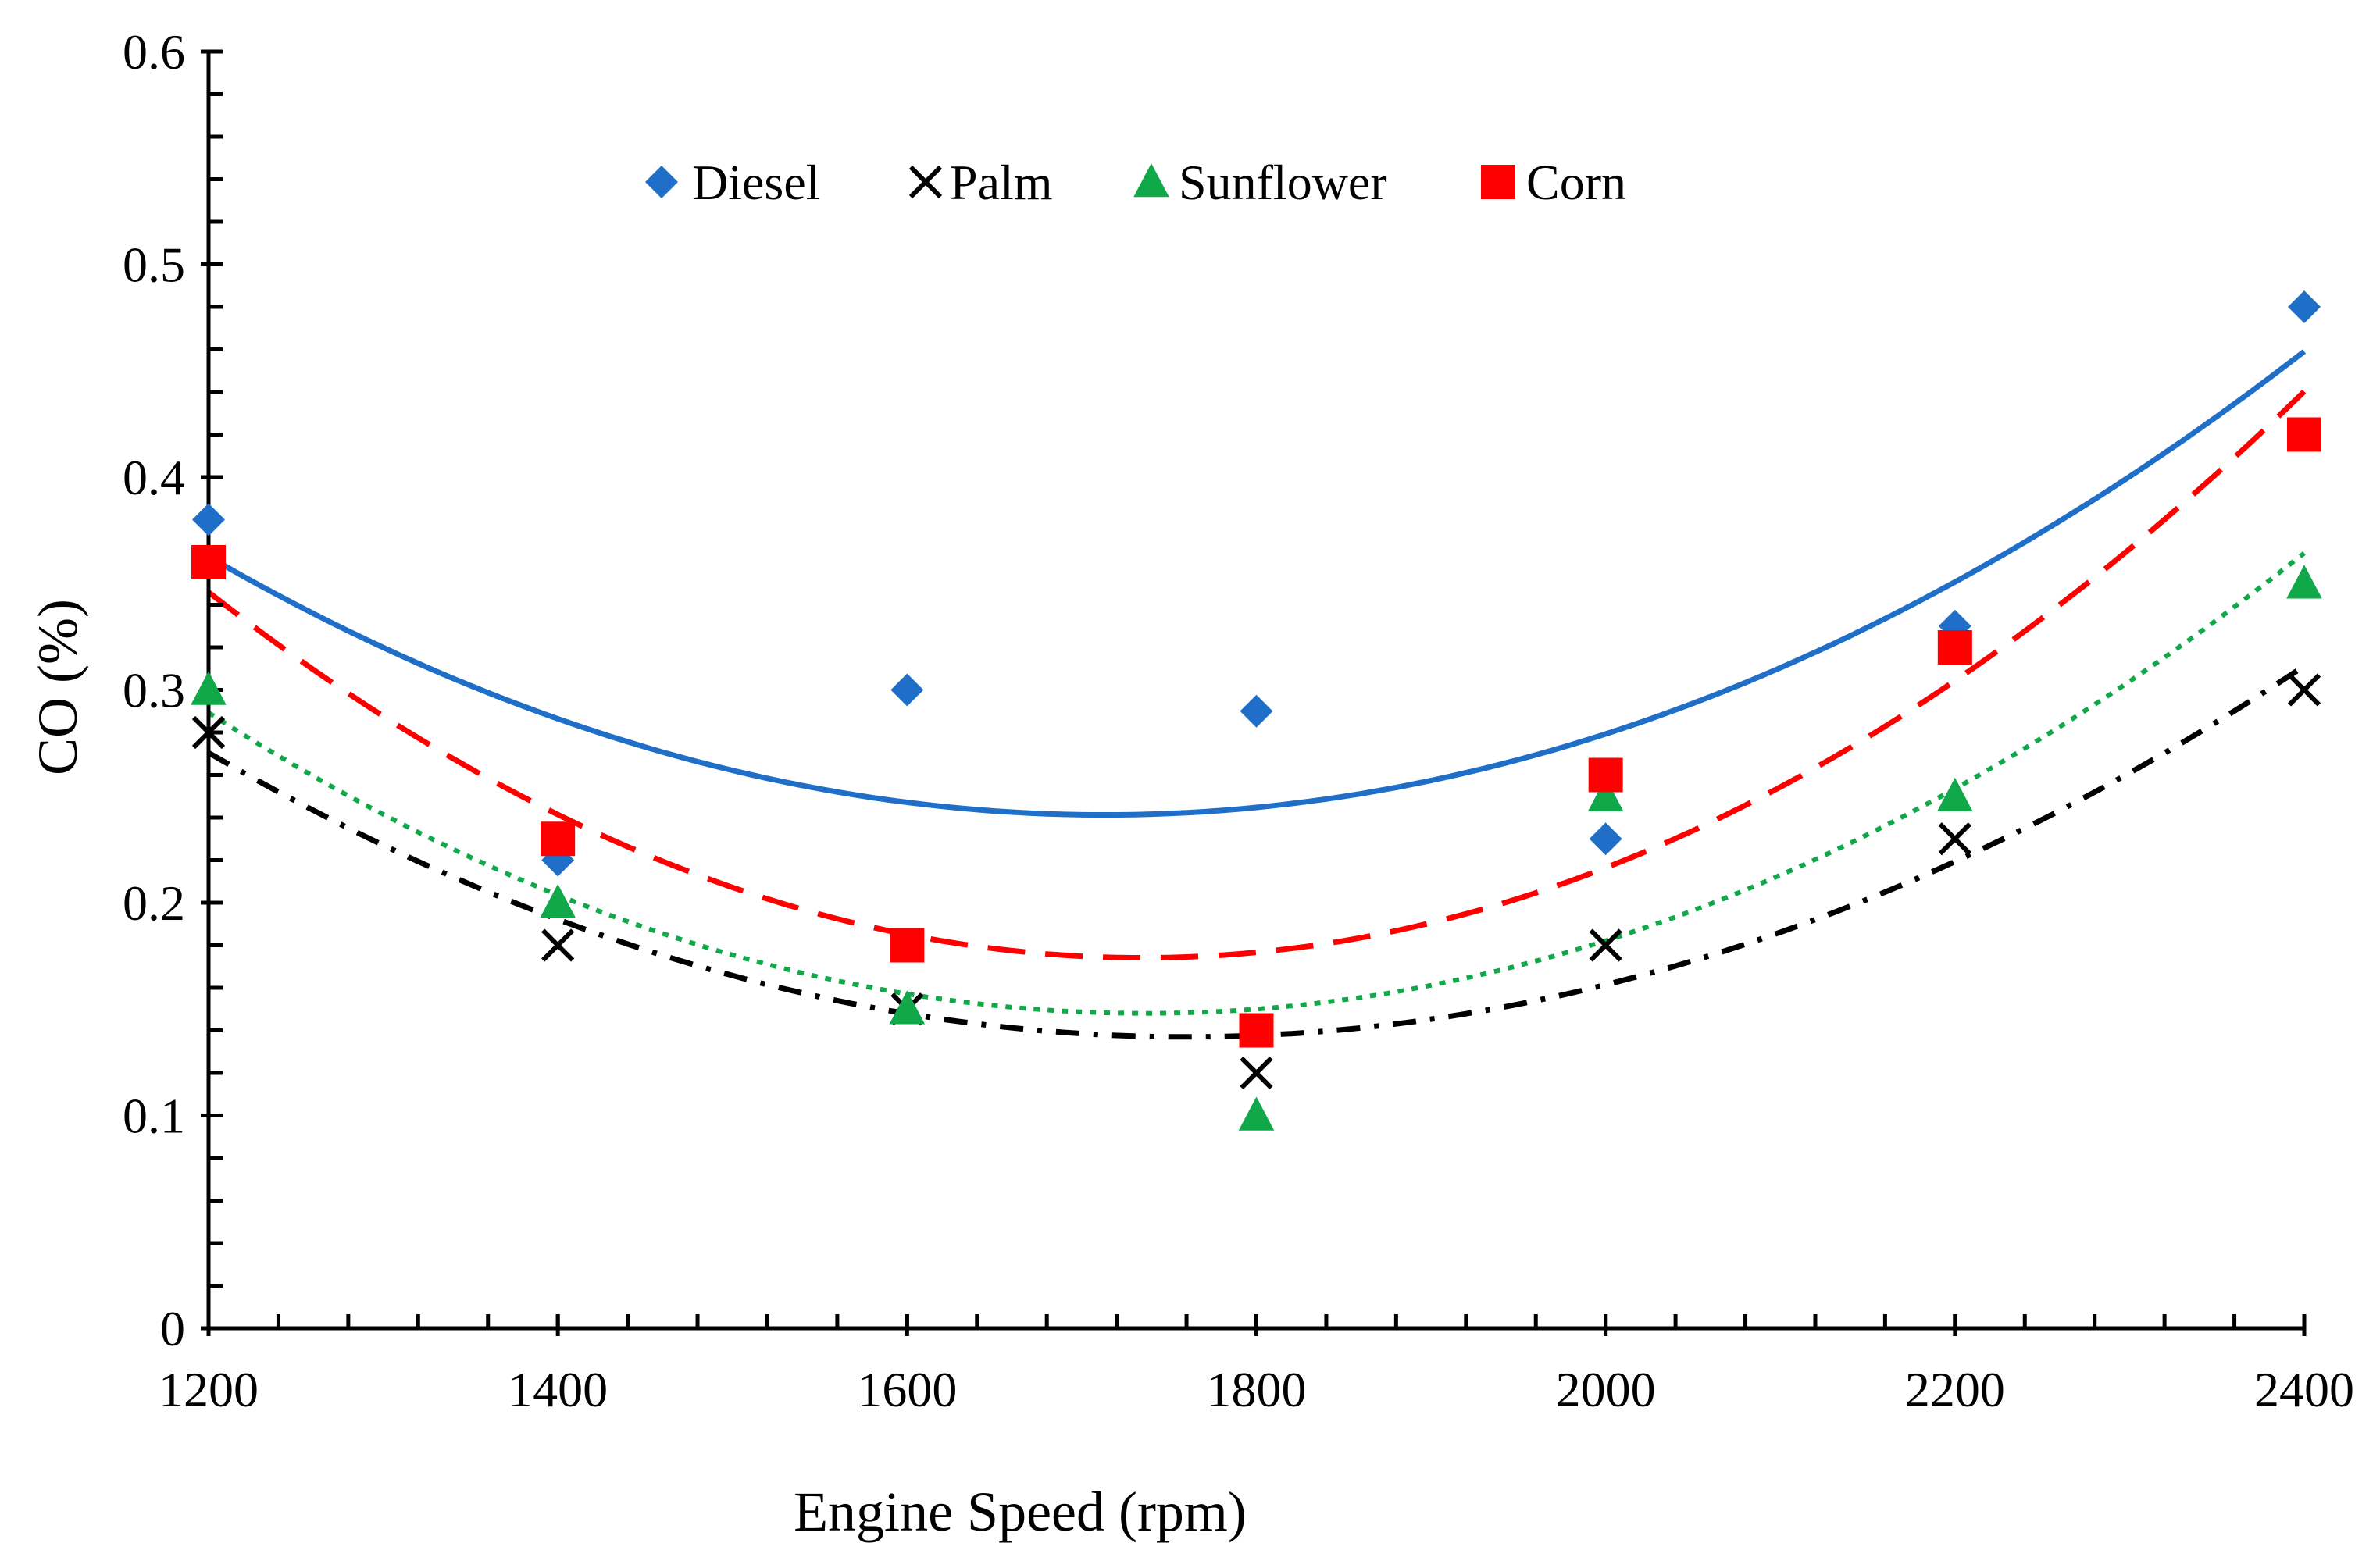  What do you see at coordinates (907, 1389) in the screenshot?
I see `x-tick-label: 1600` at bounding box center [907, 1389].